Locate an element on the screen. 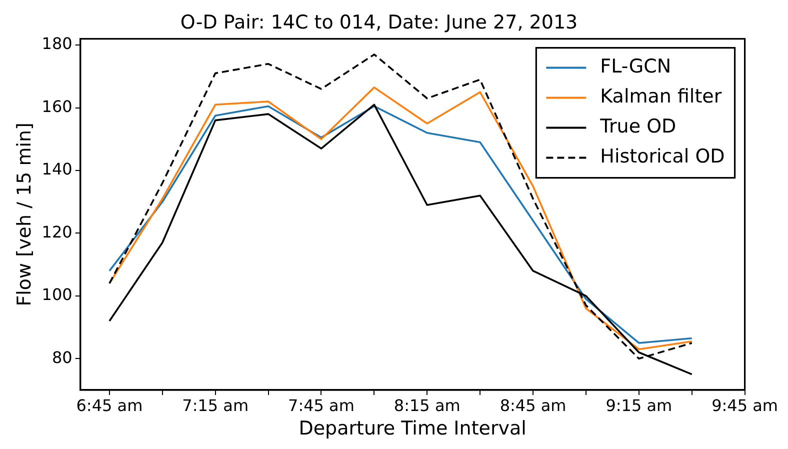 This screenshot has height=449, width=788. legend-label: True OD is located at coordinates (637, 127).